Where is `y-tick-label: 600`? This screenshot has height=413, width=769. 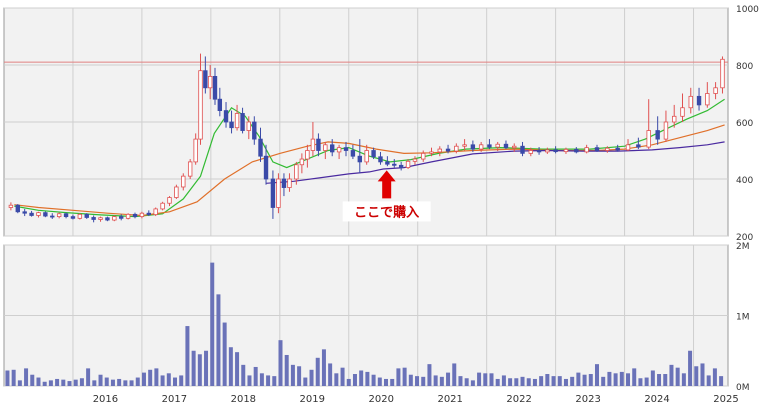 y-tick-label: 600 is located at coordinates (744, 124).